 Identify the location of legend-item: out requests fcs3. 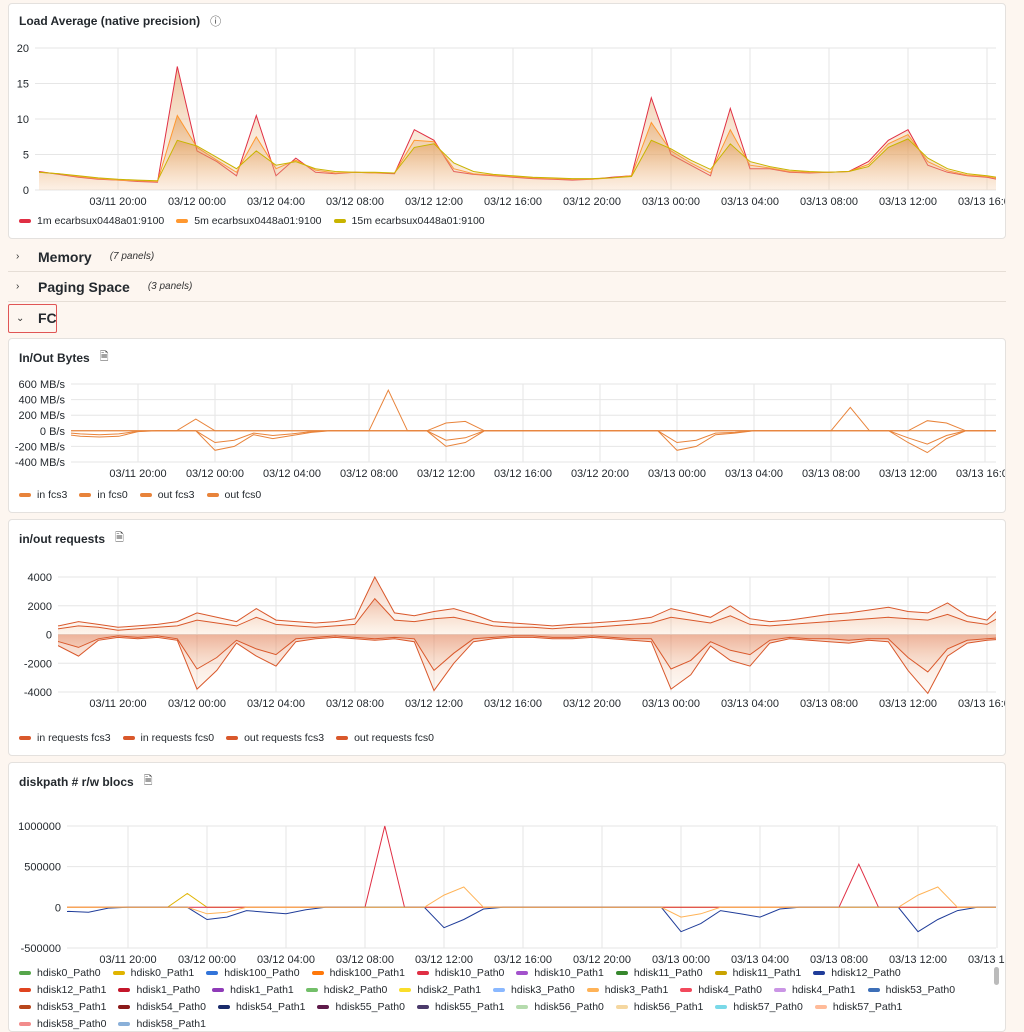
(275, 738).